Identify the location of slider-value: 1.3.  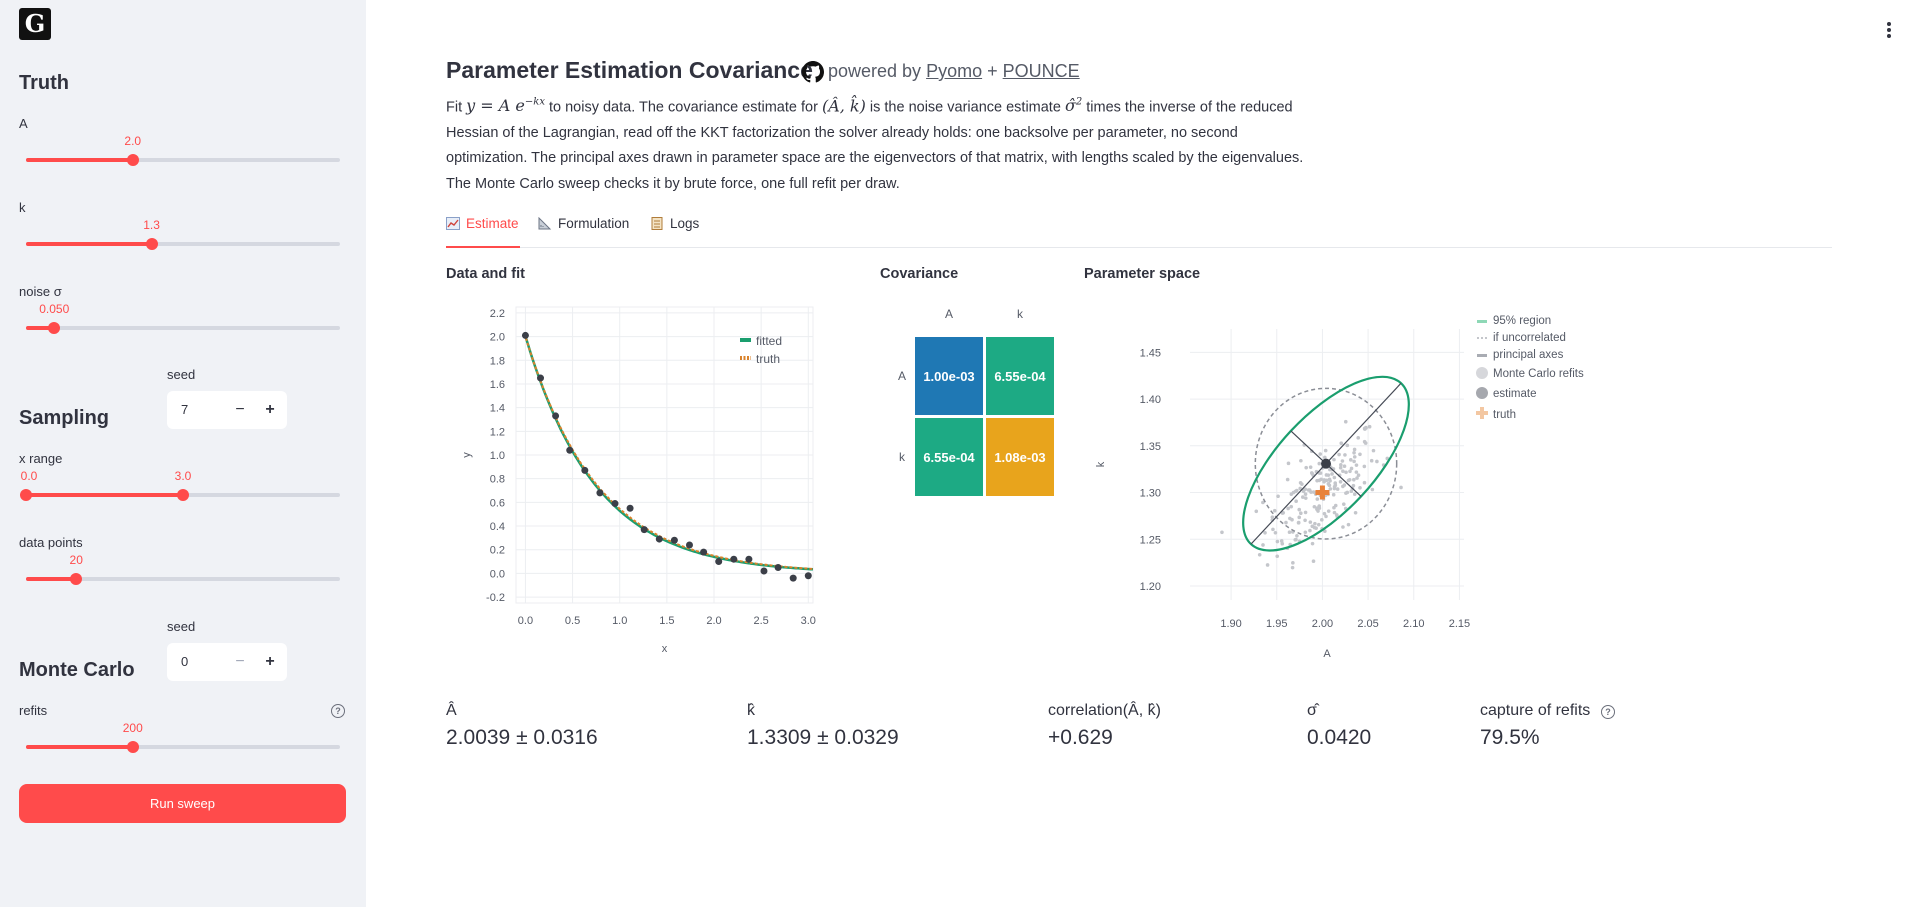
(151, 225).